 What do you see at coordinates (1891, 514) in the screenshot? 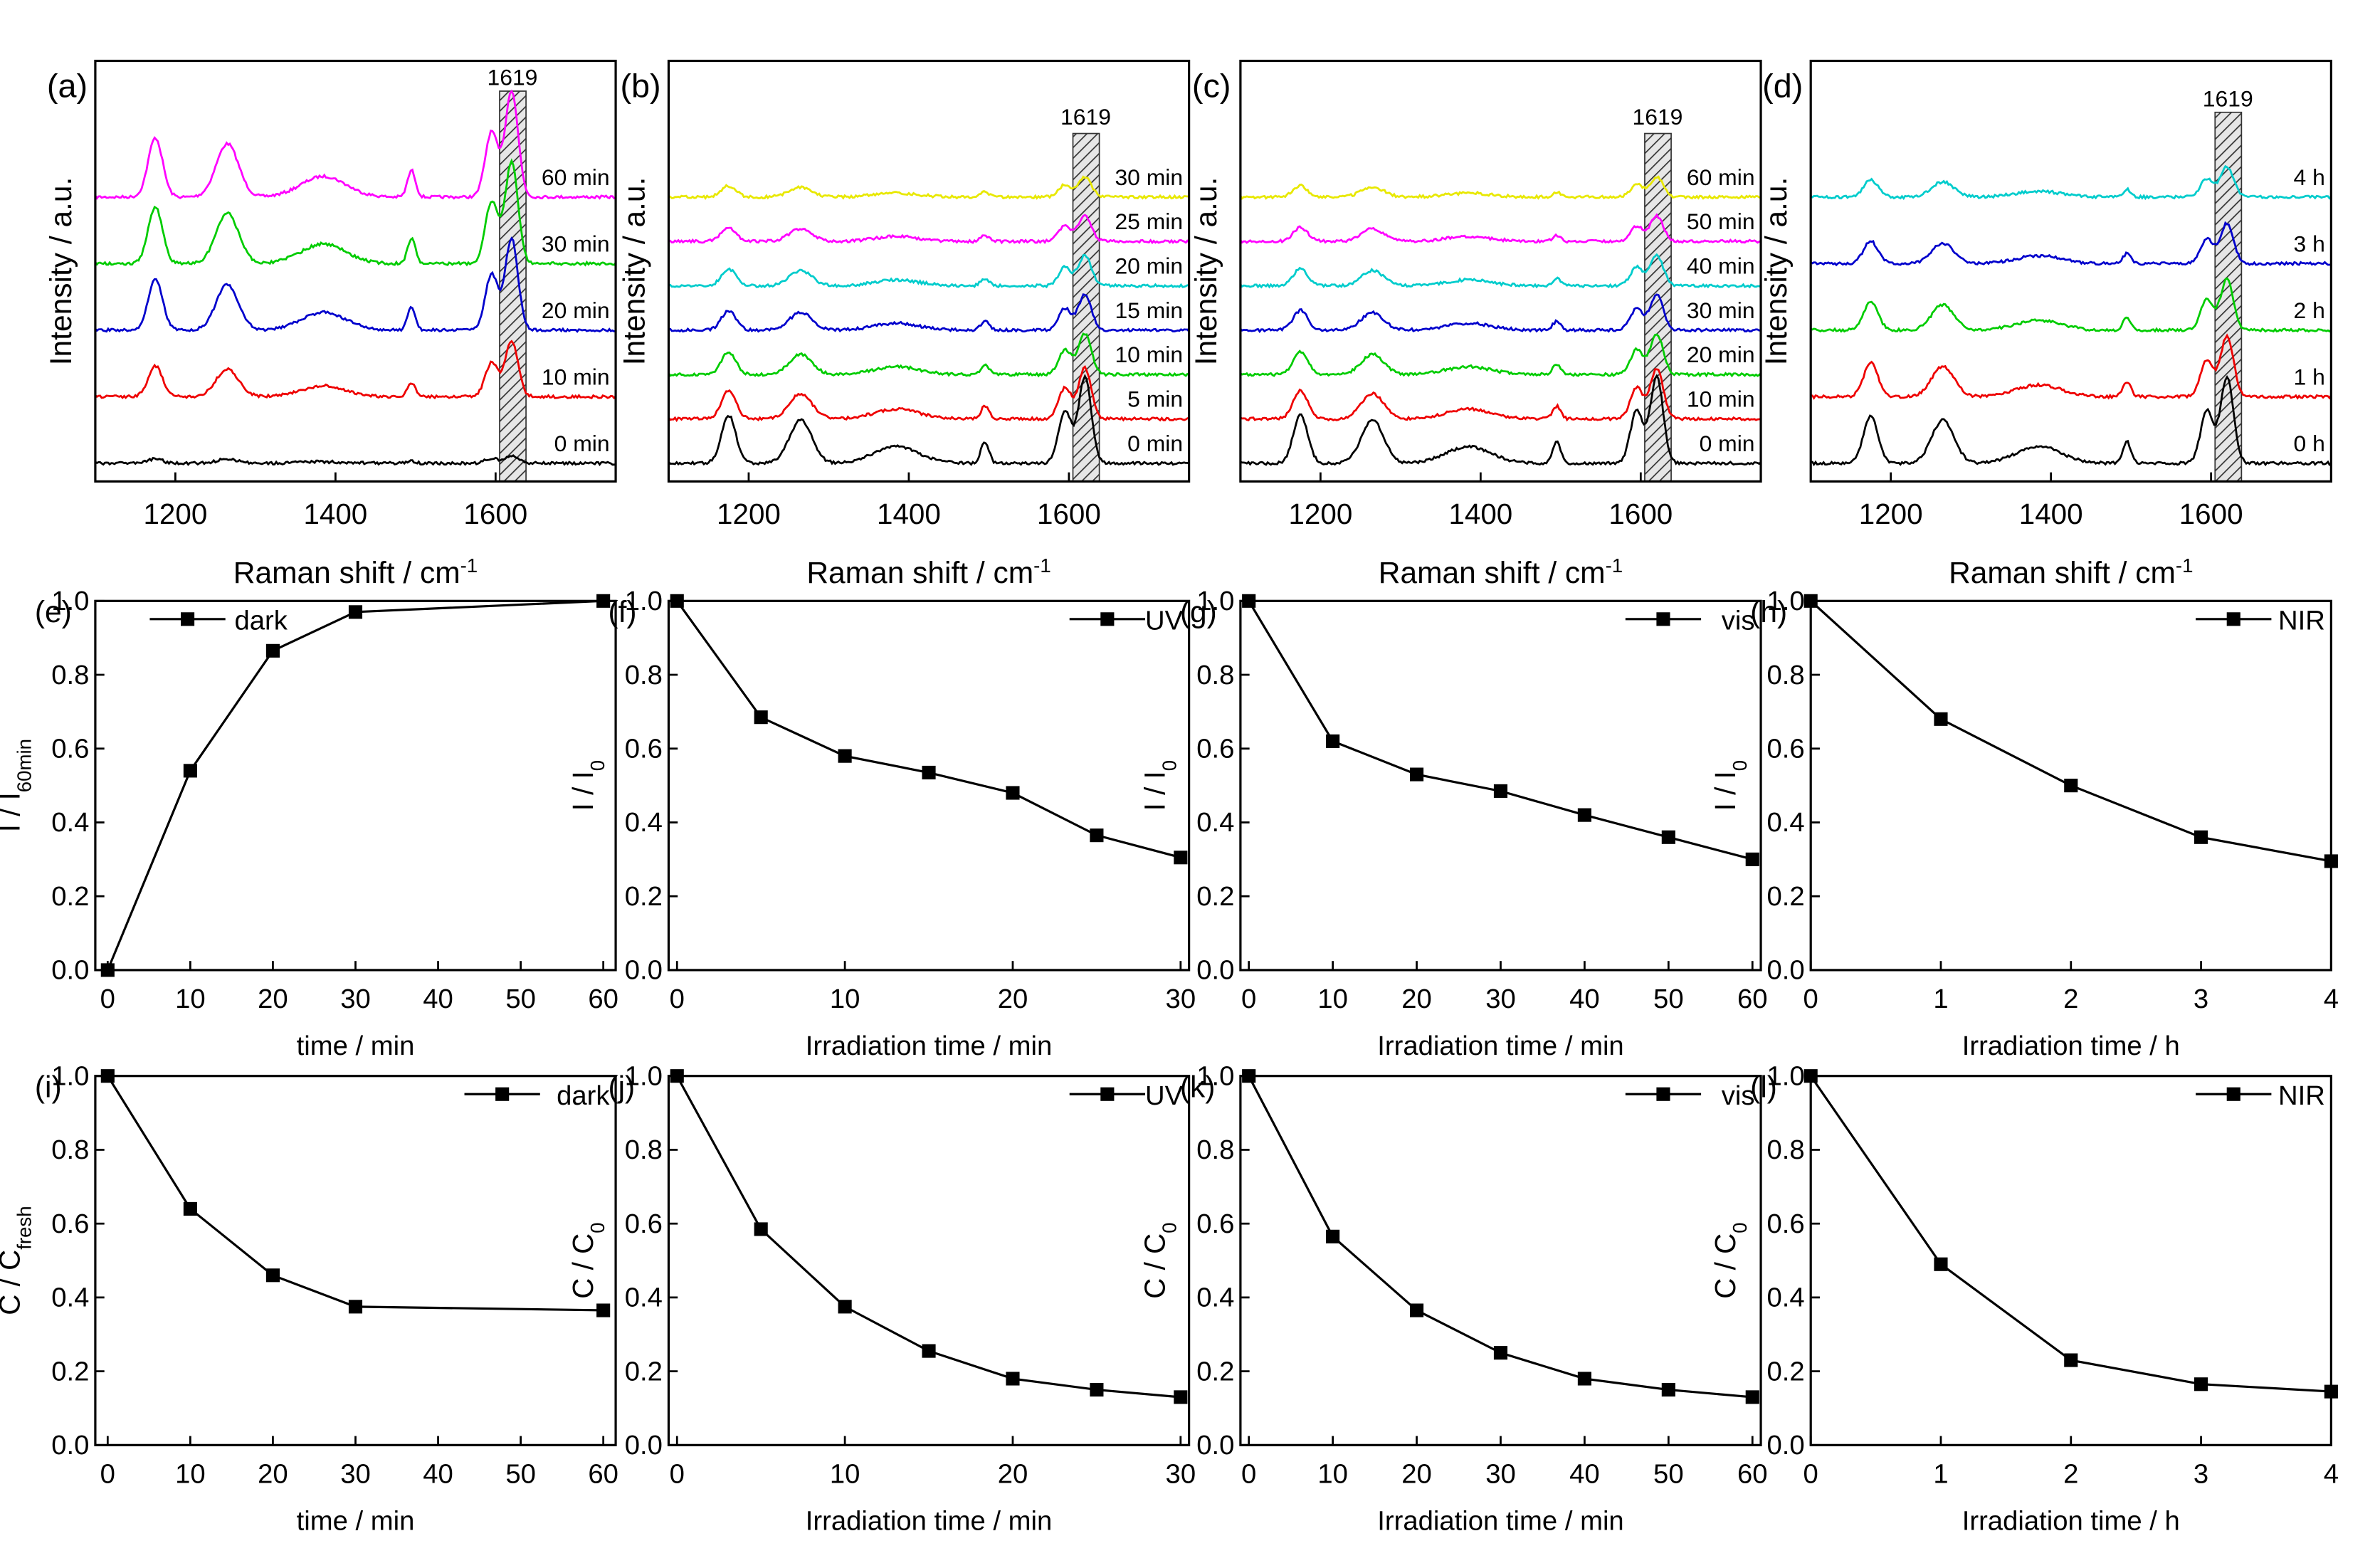
I see `x-tick-label: 1200` at bounding box center [1891, 514].